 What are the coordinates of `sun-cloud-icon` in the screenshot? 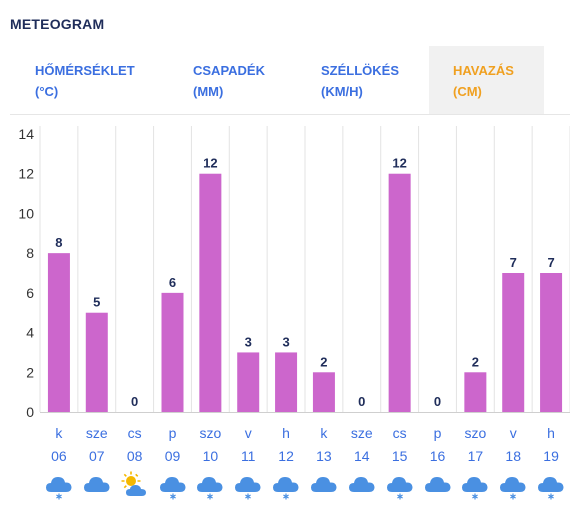 It's located at (135, 485).